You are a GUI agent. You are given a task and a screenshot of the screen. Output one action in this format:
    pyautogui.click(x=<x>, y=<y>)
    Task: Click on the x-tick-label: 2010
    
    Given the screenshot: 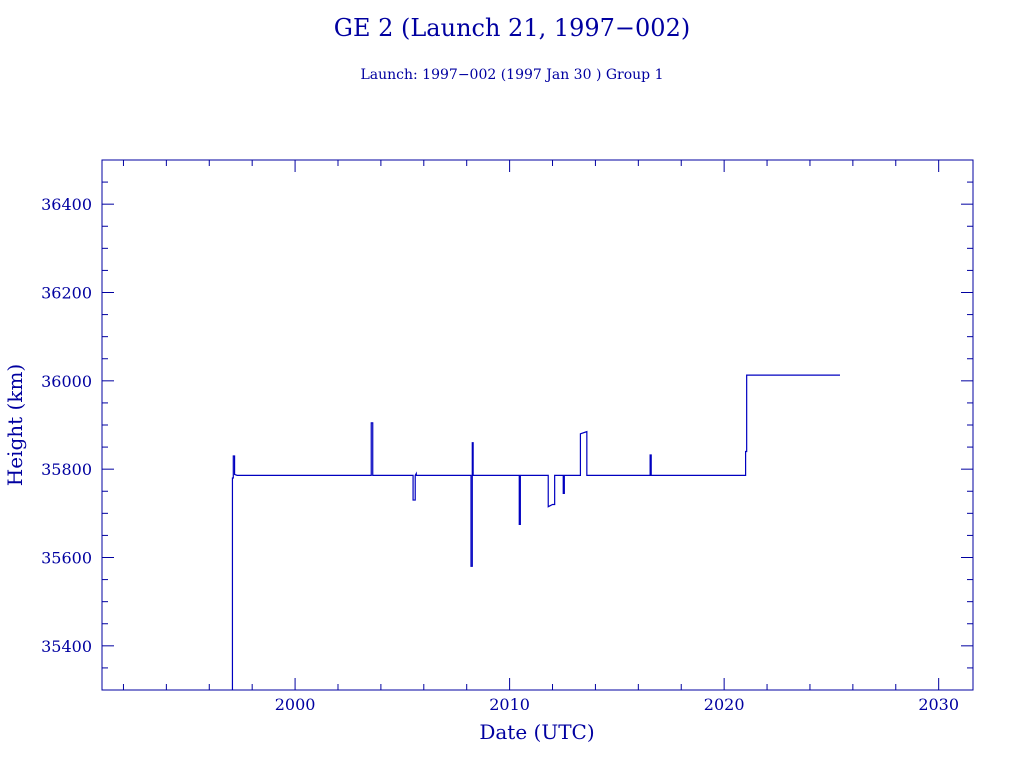 What is the action you would take?
    pyautogui.click(x=509, y=704)
    